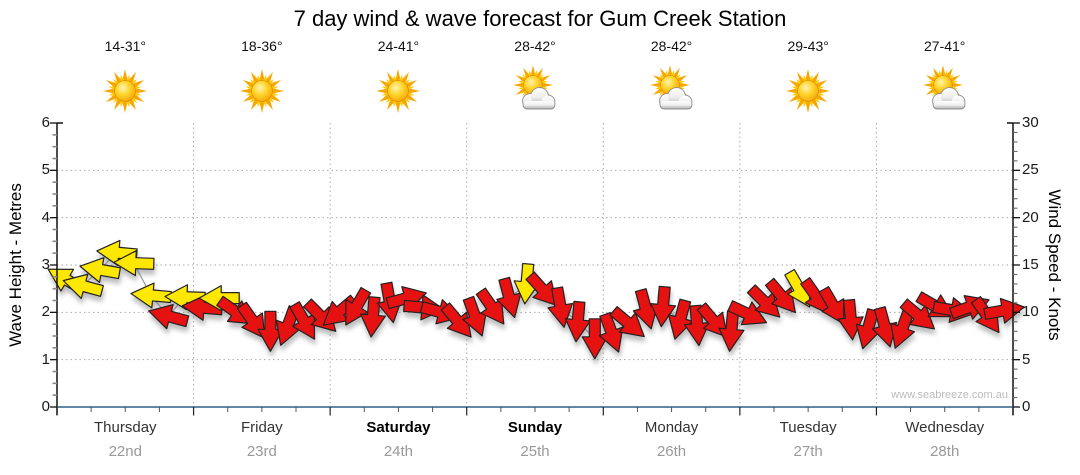 The width and height of the screenshot is (1080, 475). What do you see at coordinates (945, 451) in the screenshot?
I see `day-date: 28th` at bounding box center [945, 451].